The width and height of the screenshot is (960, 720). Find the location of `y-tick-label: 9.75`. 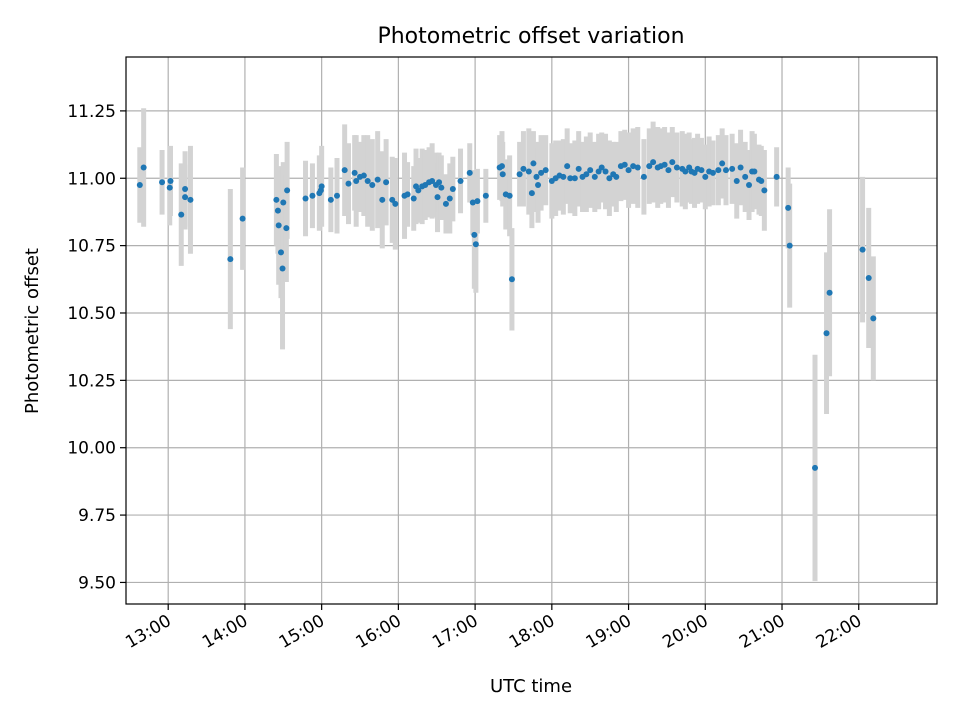

y-tick-label: 9.75 is located at coordinates (97, 516).